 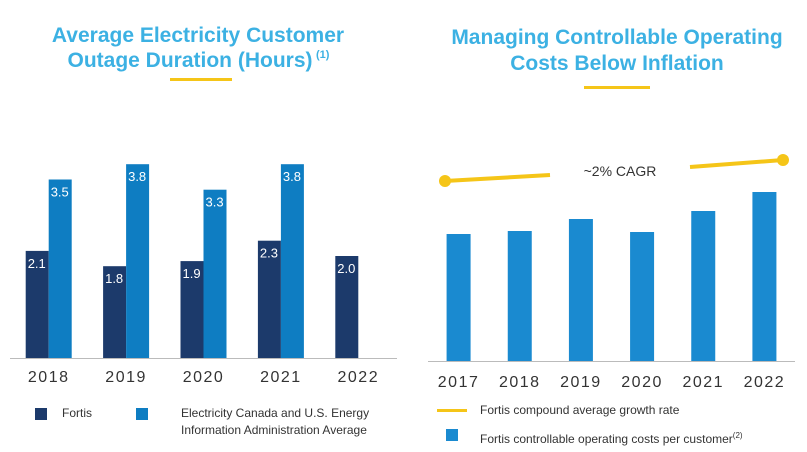 What do you see at coordinates (323, 55) in the screenshot?
I see `title-note: (1)` at bounding box center [323, 55].